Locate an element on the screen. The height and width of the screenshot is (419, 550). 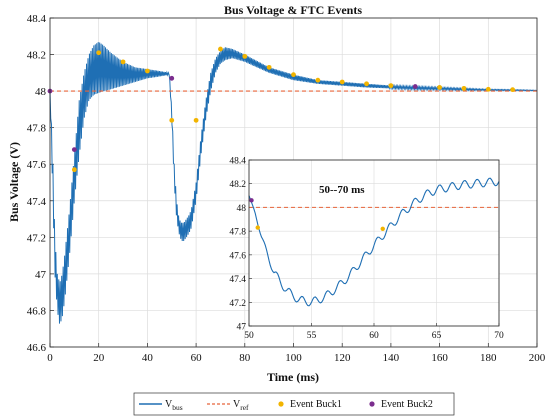
x-tick-label: 40 is located at coordinates (148, 358).